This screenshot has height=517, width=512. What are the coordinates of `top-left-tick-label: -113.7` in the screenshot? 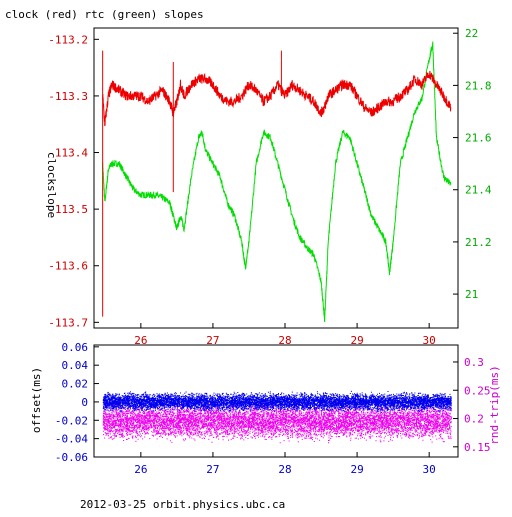 It's located at (68, 322).